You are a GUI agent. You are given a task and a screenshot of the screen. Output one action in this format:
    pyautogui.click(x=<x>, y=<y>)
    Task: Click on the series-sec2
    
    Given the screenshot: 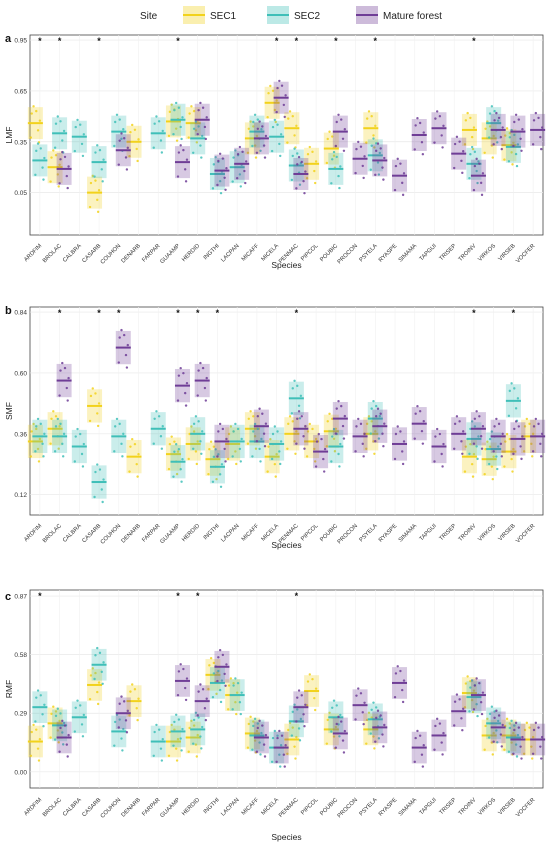 What is the action you would take?
    pyautogui.click(x=276, y=707)
    